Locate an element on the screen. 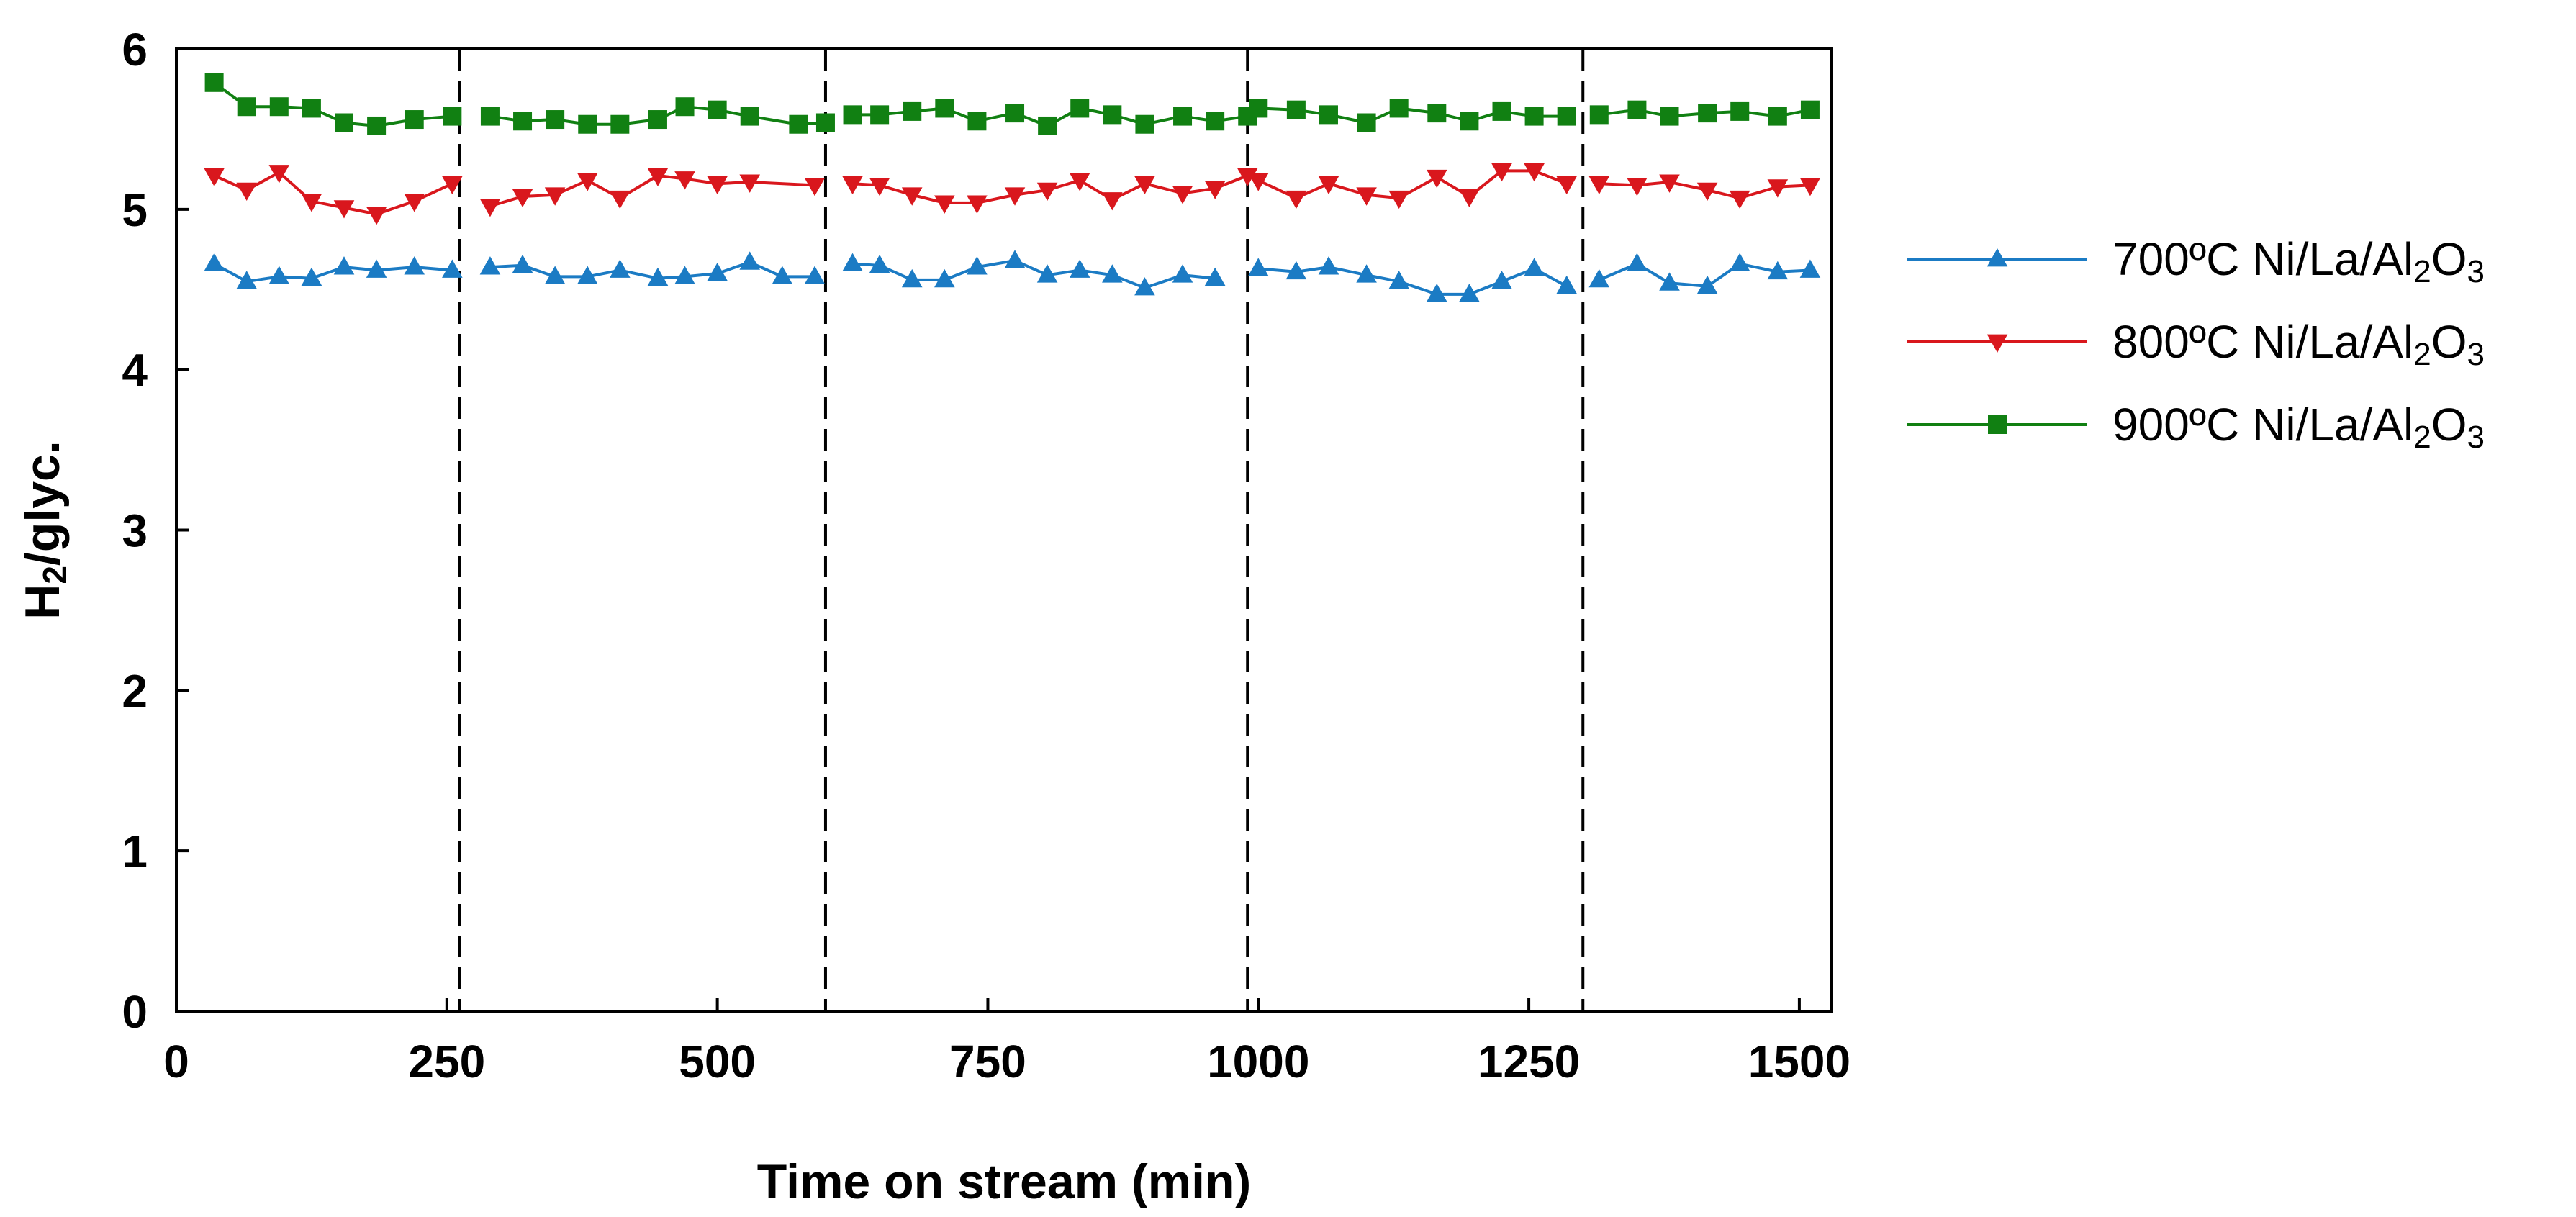 This screenshot has width=2576, height=1217. series-square is located at coordinates (1012, 104).